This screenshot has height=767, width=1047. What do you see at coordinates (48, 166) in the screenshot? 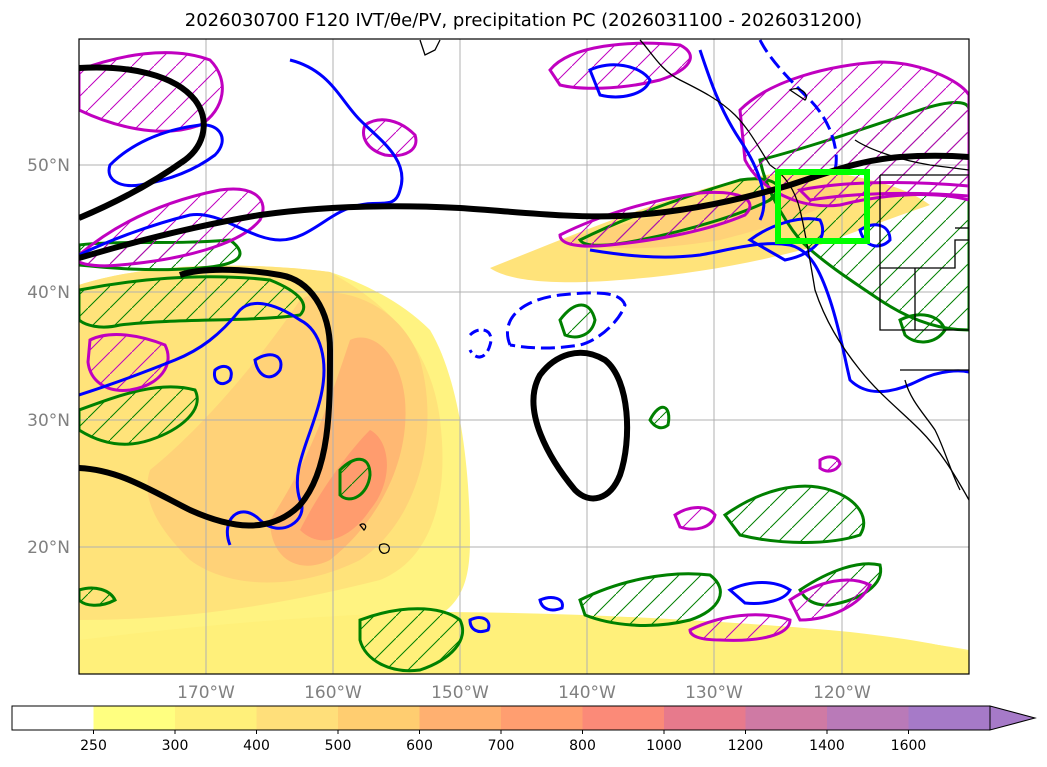
I see `lat-label: 50°N` at bounding box center [48, 166].